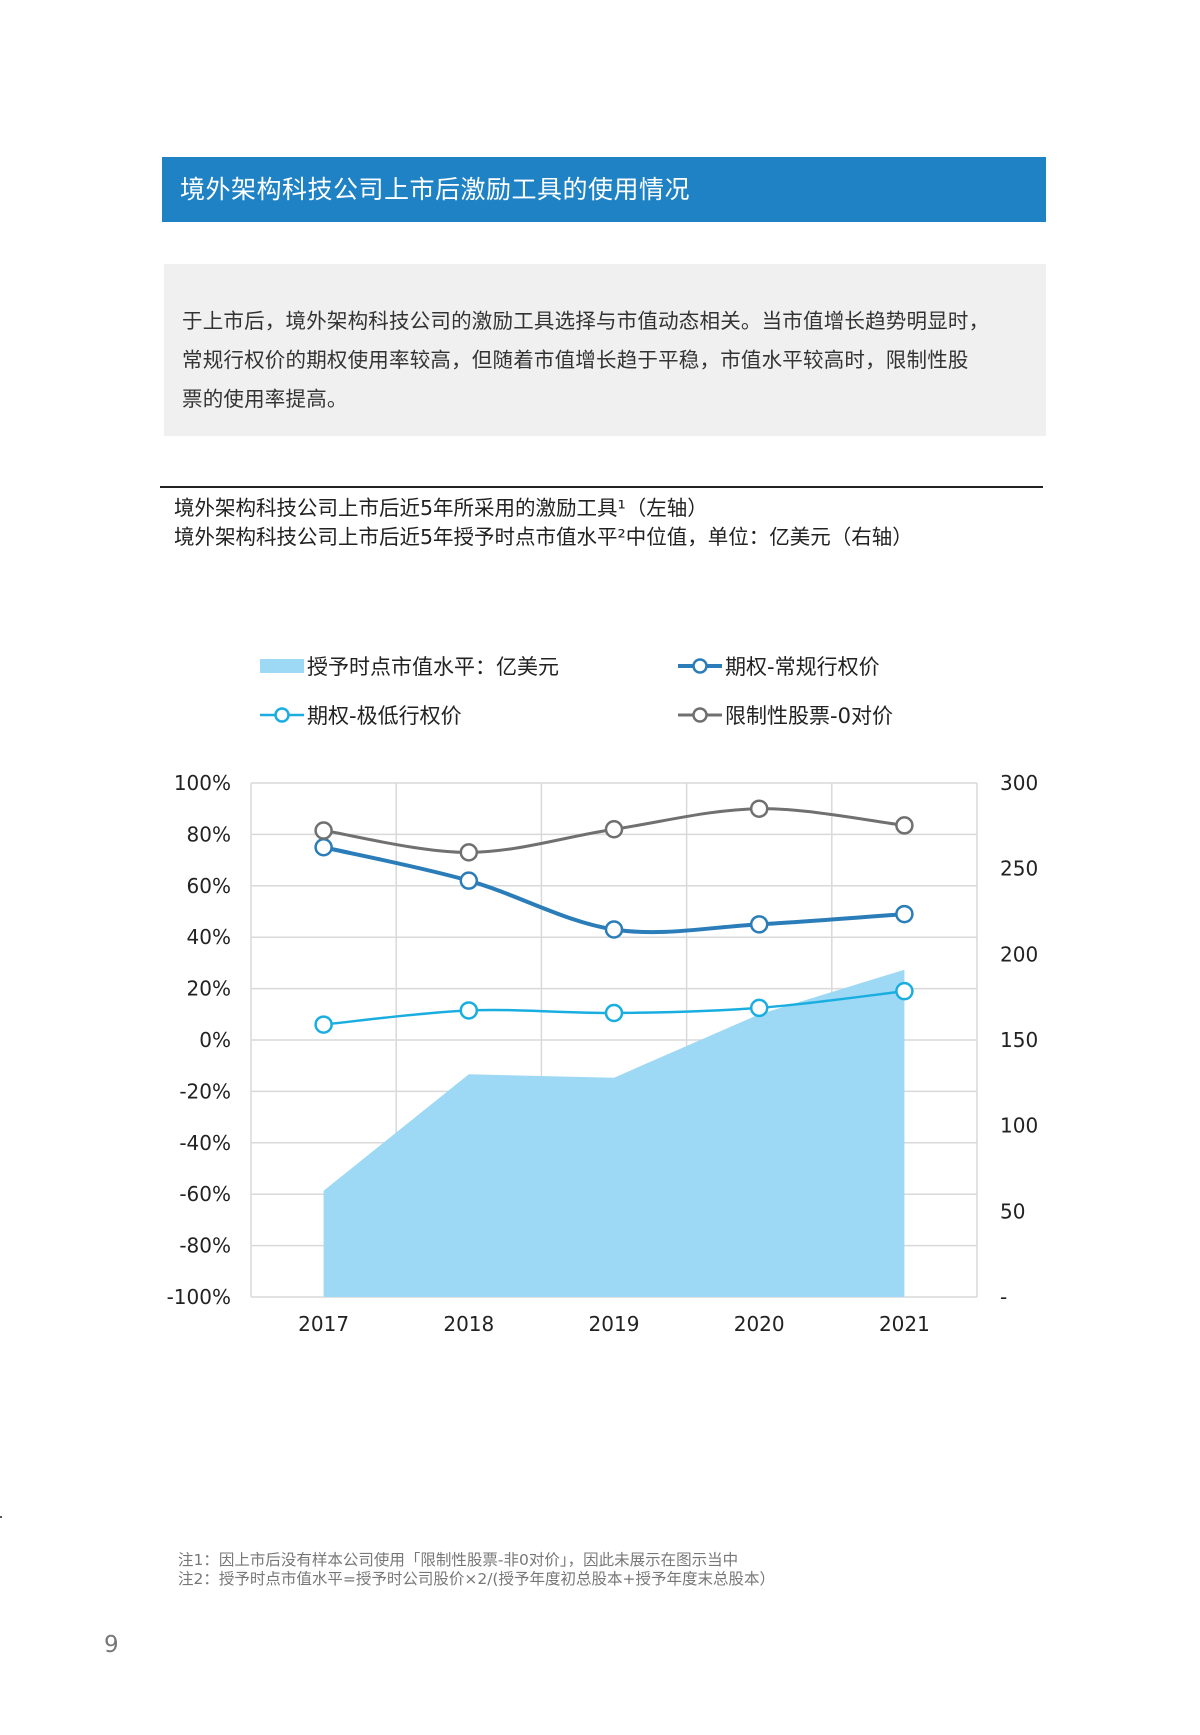 The width and height of the screenshot is (1200, 1735). I want to click on chart-title-left-axis: 境外架构科技公司上市后近5年所采用的激励工具¹（左轴）, so click(441, 508).